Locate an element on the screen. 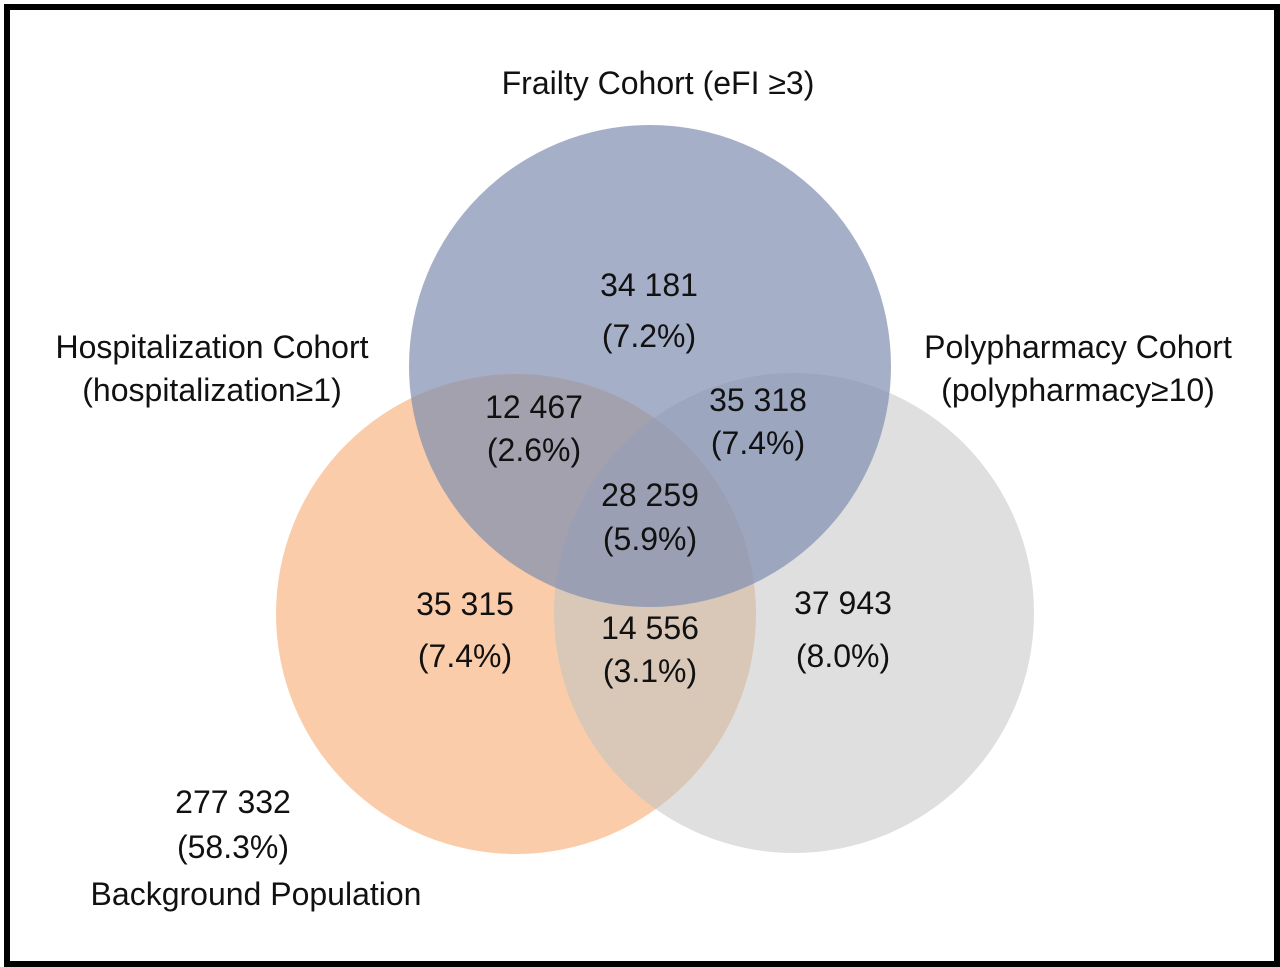 The width and height of the screenshot is (1280, 967). frailty-polypharmacy-percent: (7.4%) is located at coordinates (758, 443).